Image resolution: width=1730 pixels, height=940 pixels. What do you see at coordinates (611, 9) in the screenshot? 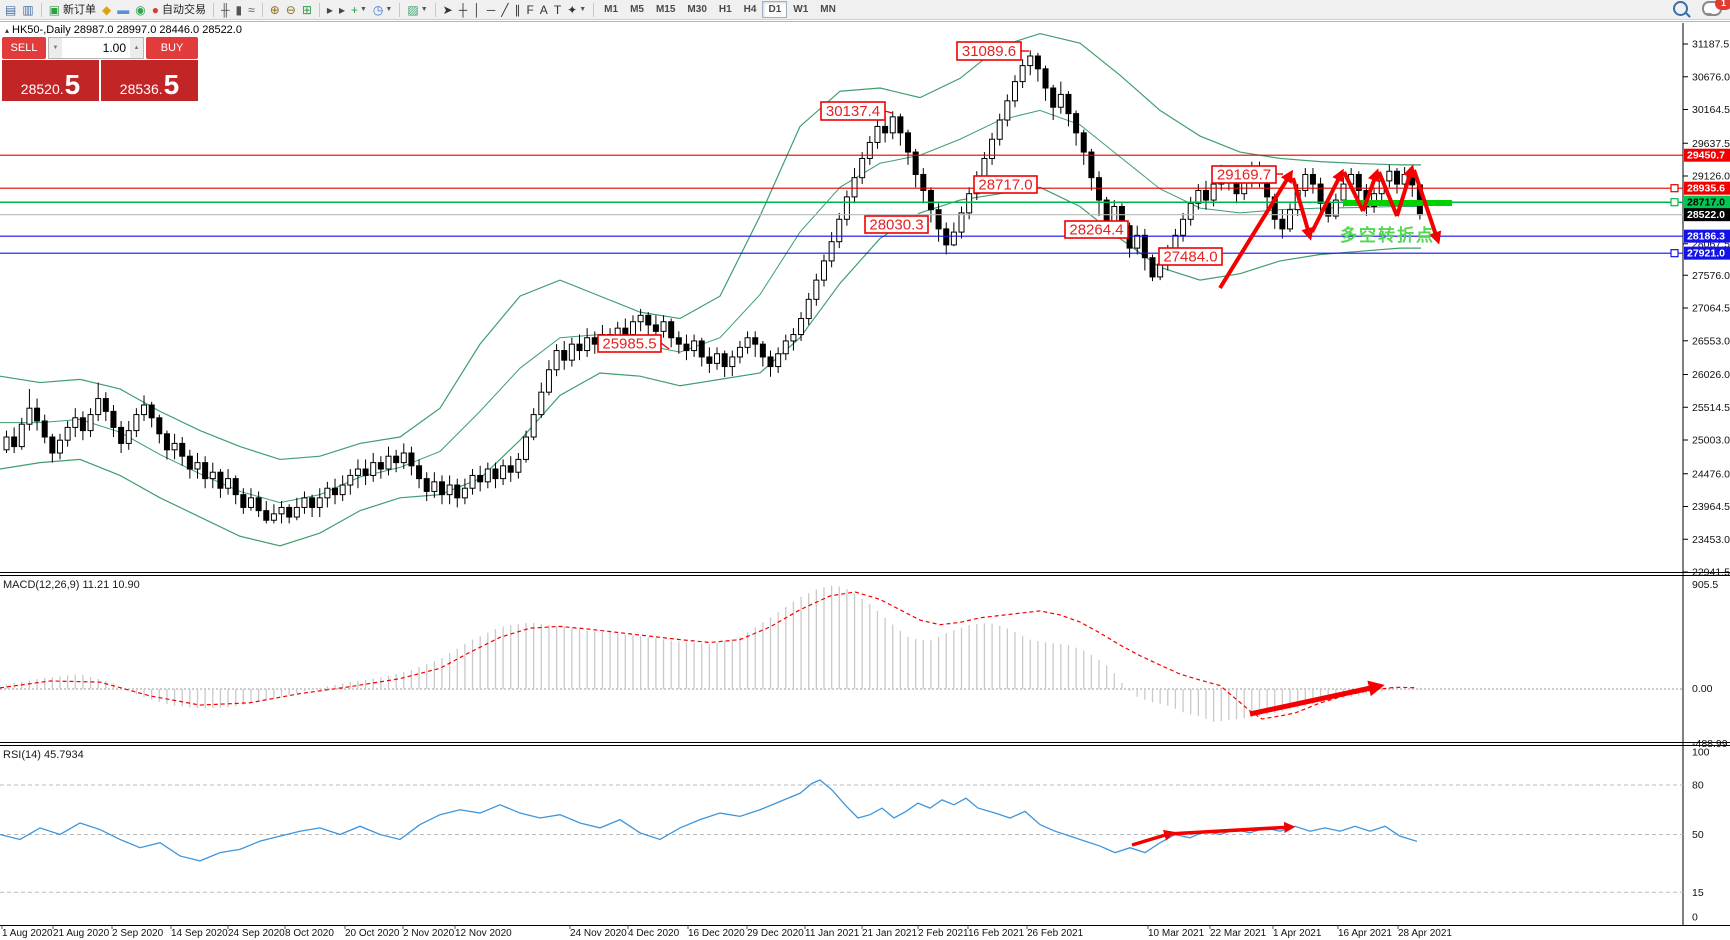
I see `timeframe-m1: M1` at bounding box center [611, 9].